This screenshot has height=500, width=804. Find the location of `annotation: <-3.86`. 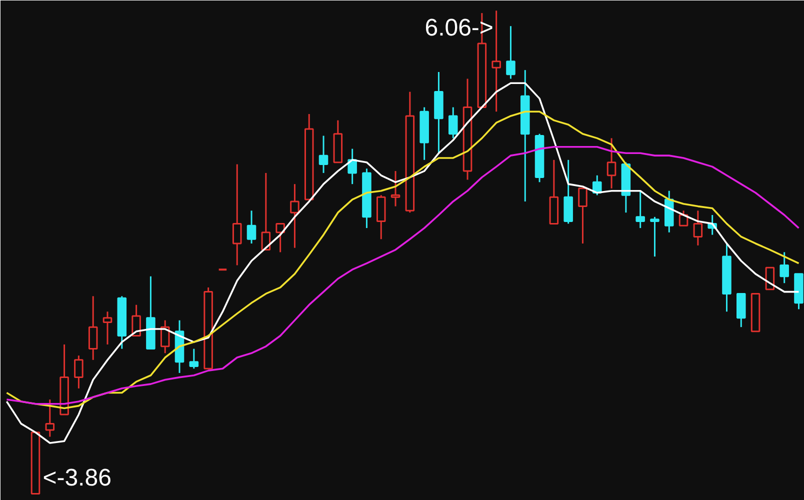

annotation: <-3.86 is located at coordinates (77, 478).